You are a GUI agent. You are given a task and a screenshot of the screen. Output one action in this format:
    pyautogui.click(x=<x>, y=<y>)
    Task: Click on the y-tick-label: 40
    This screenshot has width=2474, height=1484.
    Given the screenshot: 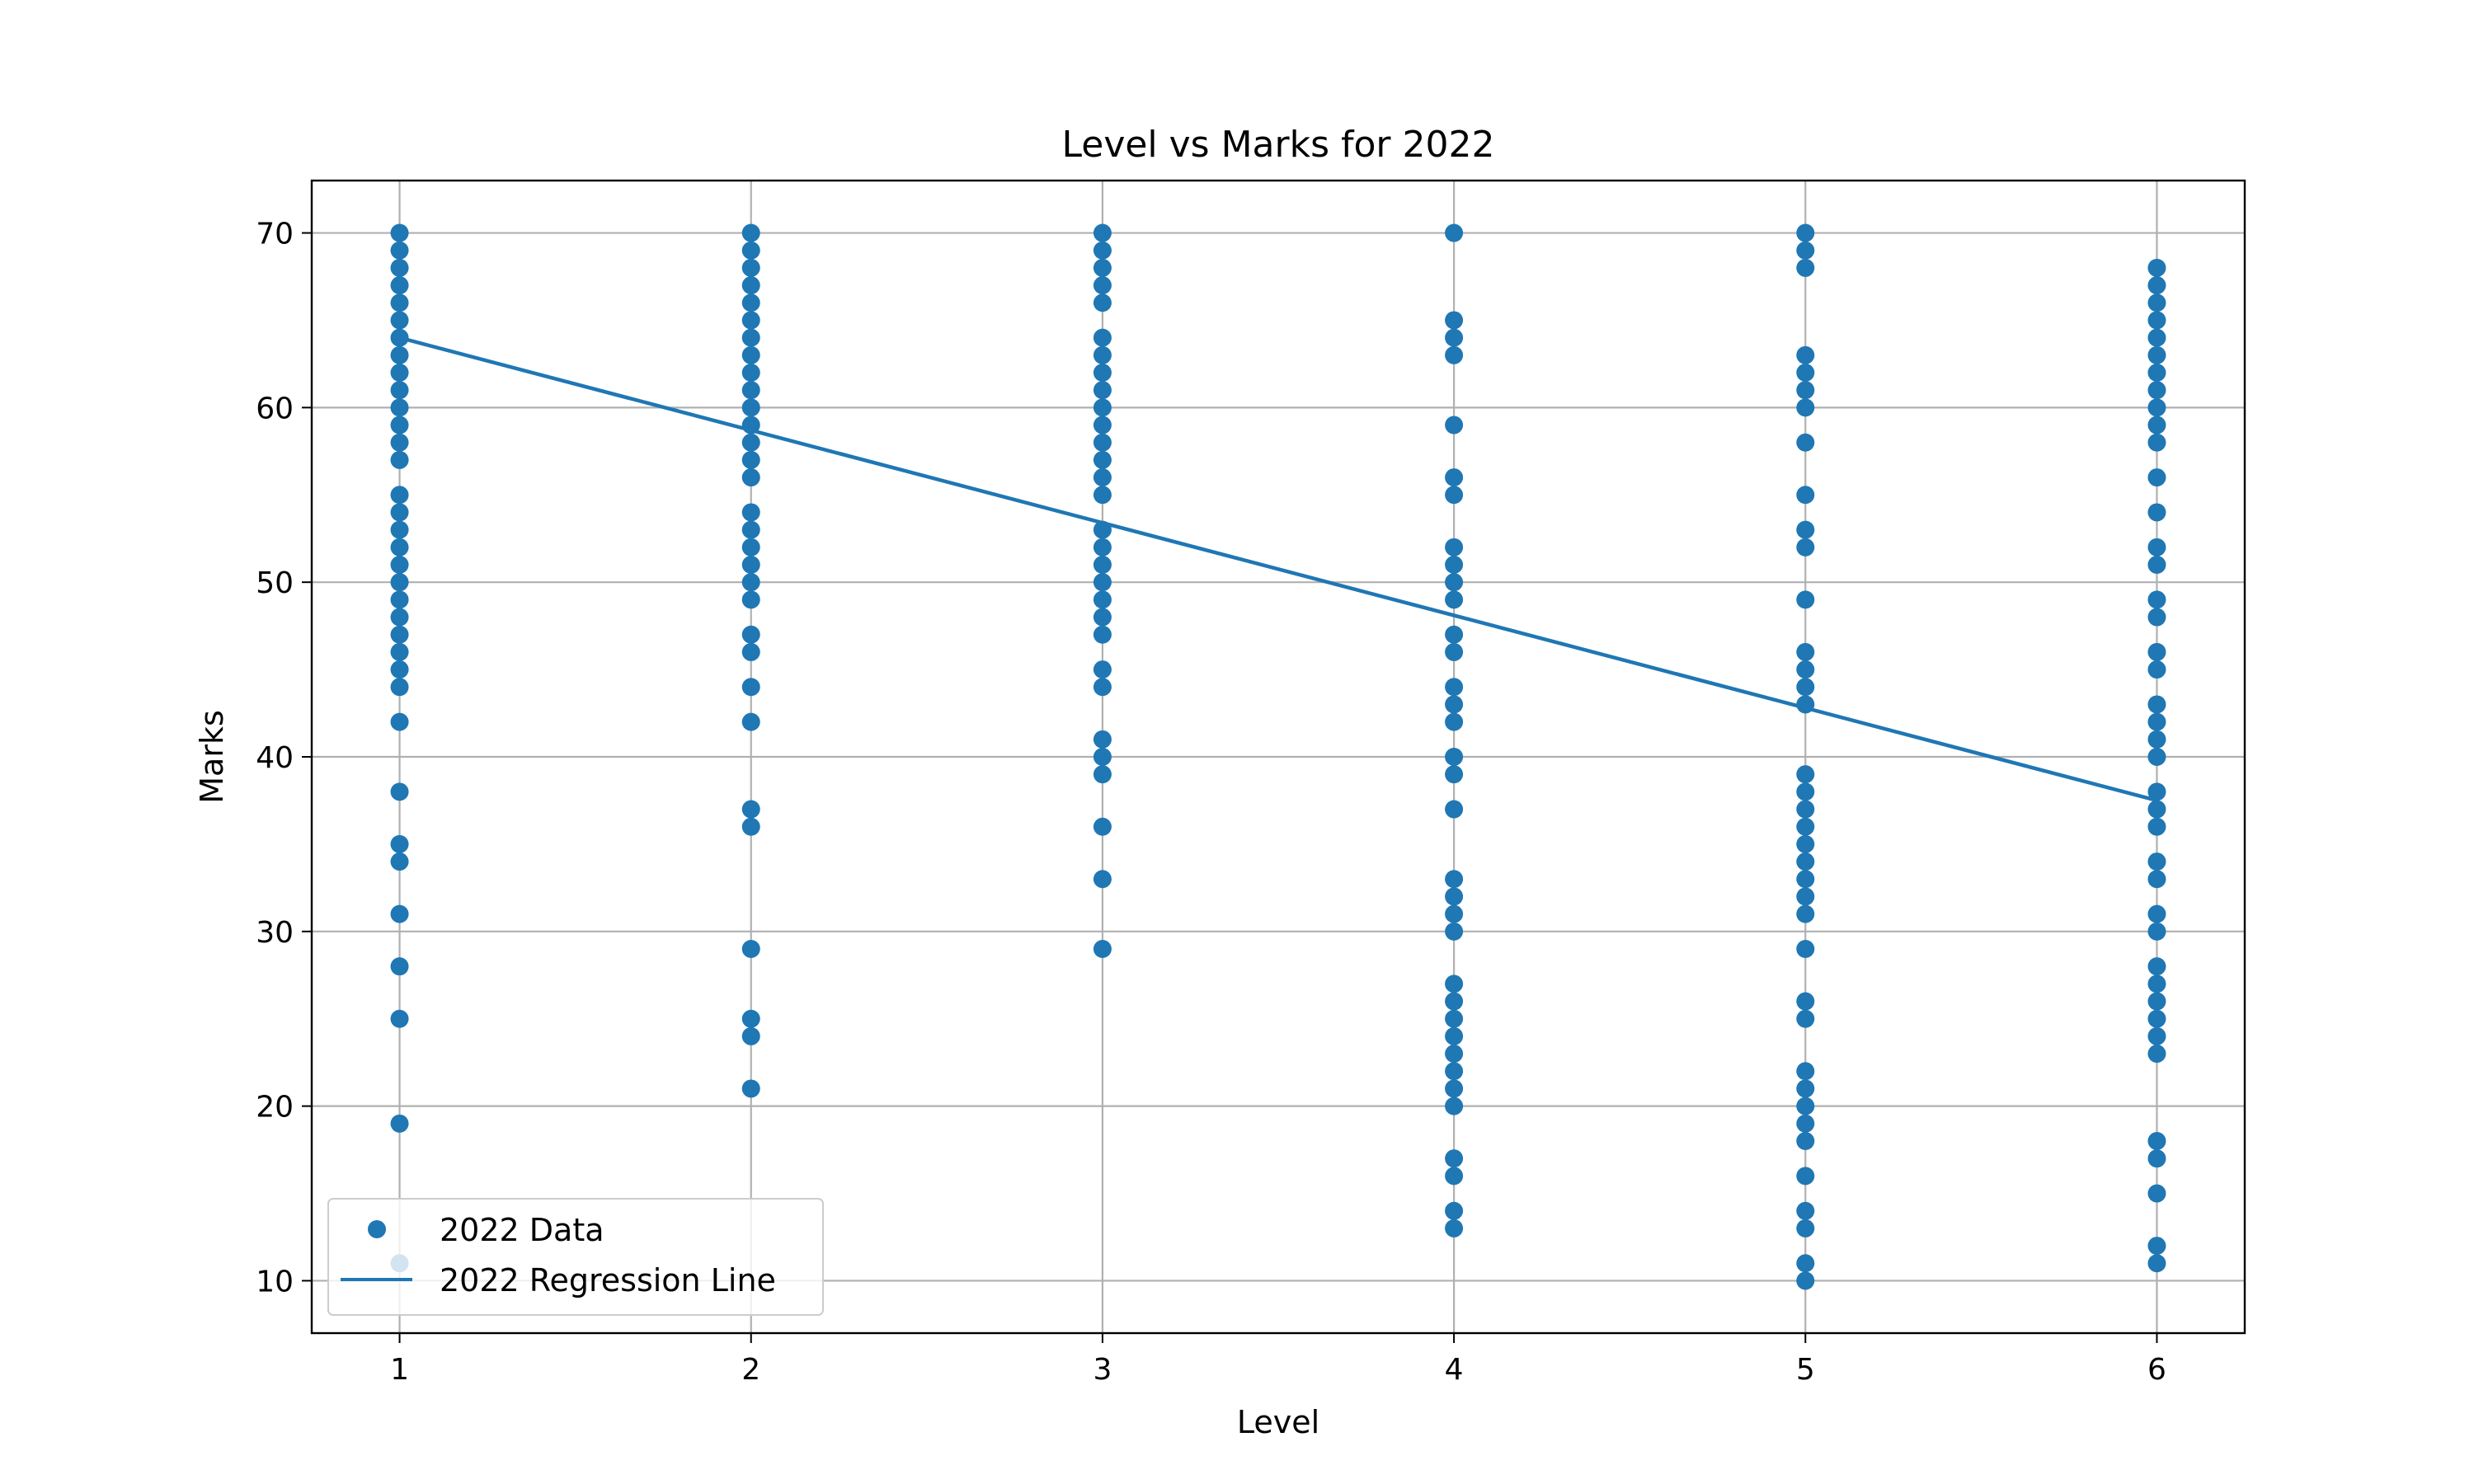 What is the action you would take?
    pyautogui.click(x=275, y=758)
    